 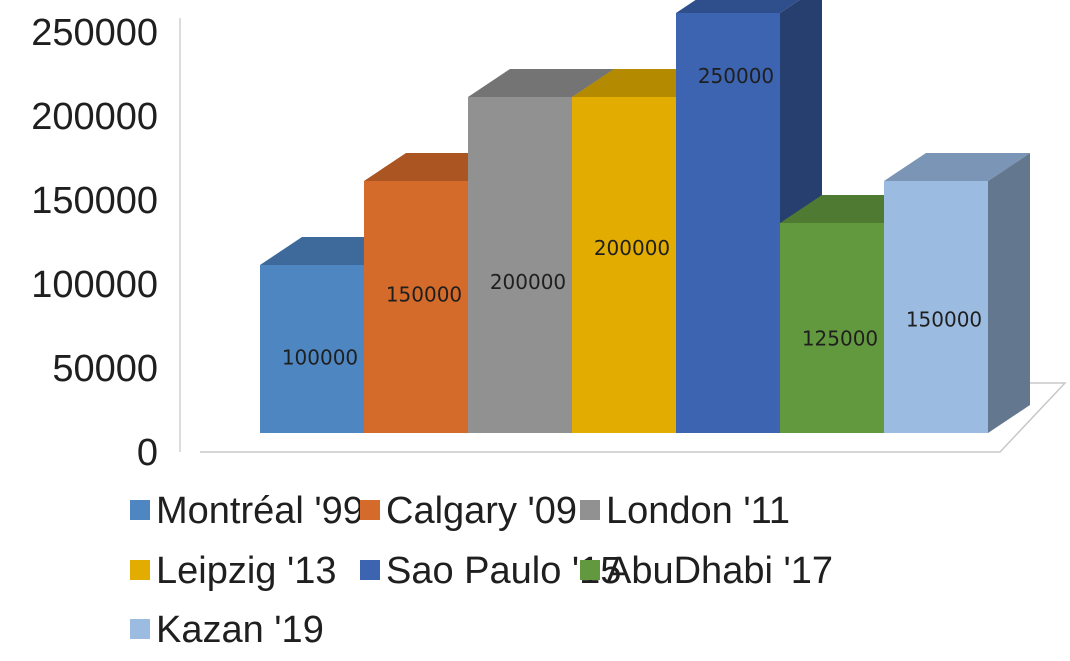 I want to click on legend-item: Leipzig '13, so click(x=233, y=571).